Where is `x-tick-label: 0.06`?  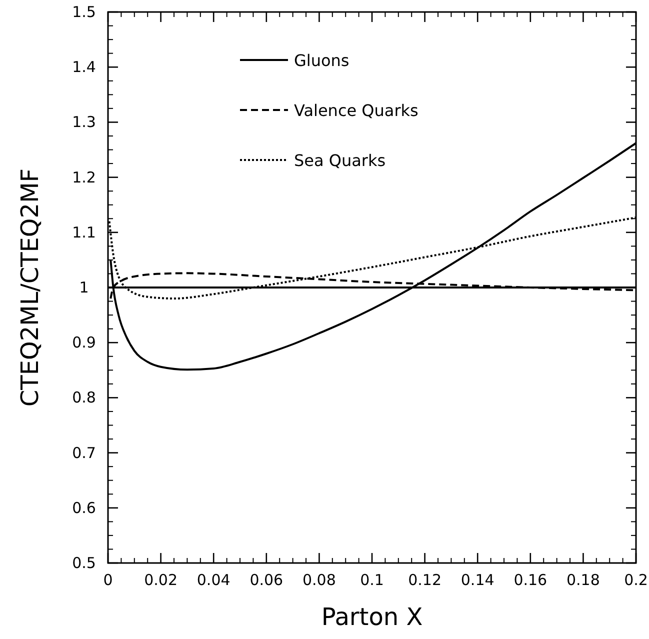 x-tick-label: 0.06 is located at coordinates (267, 580).